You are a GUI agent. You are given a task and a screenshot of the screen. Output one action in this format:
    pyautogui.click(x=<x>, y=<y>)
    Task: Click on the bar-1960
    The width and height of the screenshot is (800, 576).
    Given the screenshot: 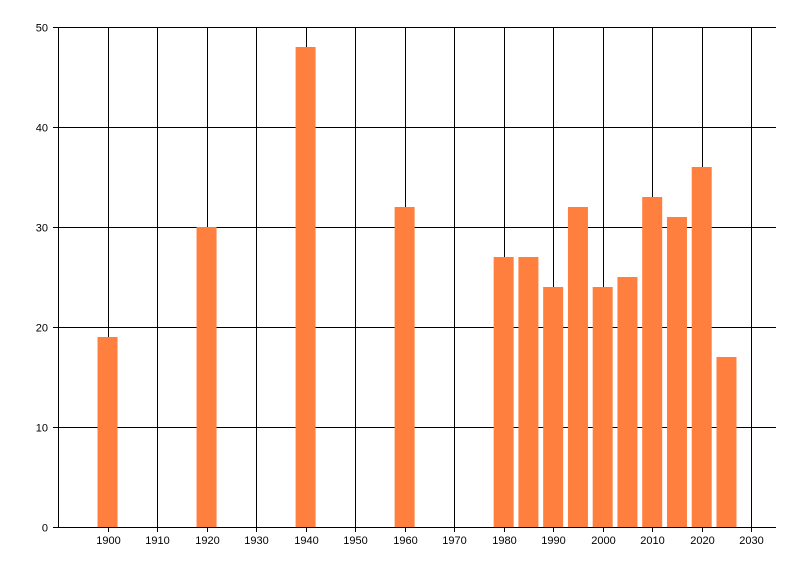 What is the action you would take?
    pyautogui.click(x=404, y=367)
    